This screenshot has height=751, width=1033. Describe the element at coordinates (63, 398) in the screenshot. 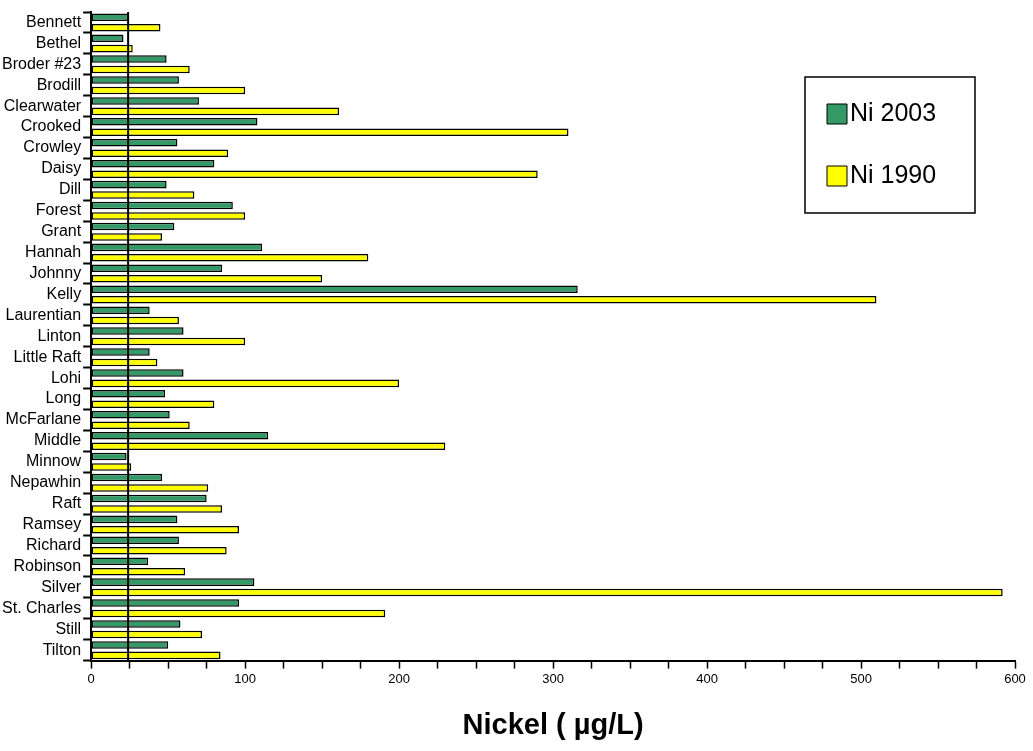

I see `y-tick-label: Long` at that location.